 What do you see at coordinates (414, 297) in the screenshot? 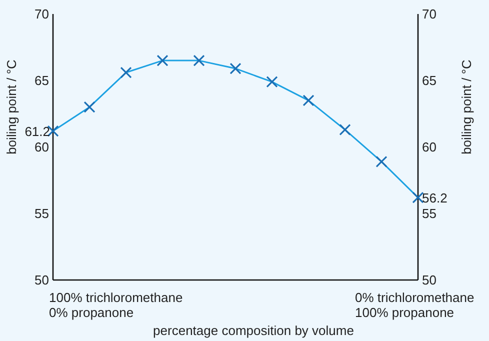
I see `text: 0% trichloromethane` at bounding box center [414, 297].